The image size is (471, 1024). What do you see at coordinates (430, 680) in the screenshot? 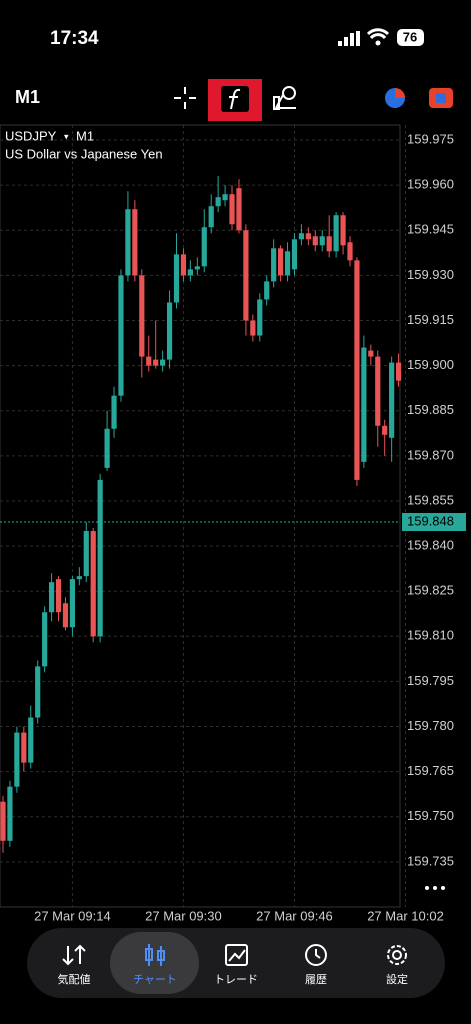
I see `y-tick-label: 159.795` at bounding box center [430, 680].